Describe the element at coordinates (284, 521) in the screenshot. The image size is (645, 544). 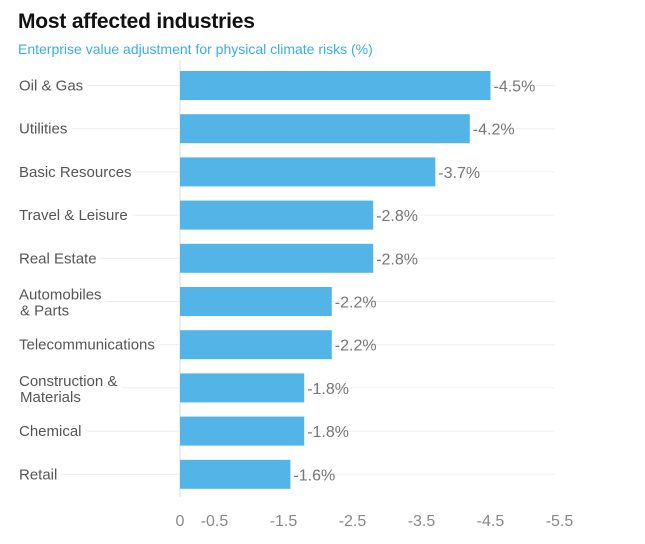
I see `x-tick-label: -1.5` at that location.